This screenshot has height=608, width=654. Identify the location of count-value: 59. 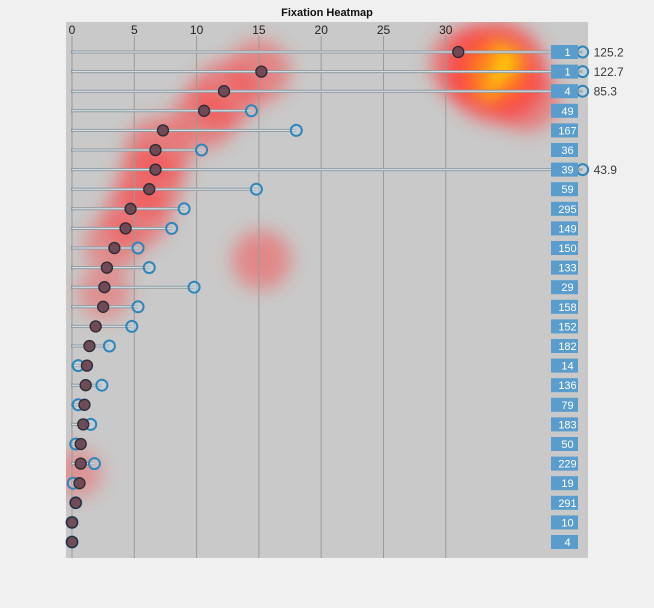
(567, 190).